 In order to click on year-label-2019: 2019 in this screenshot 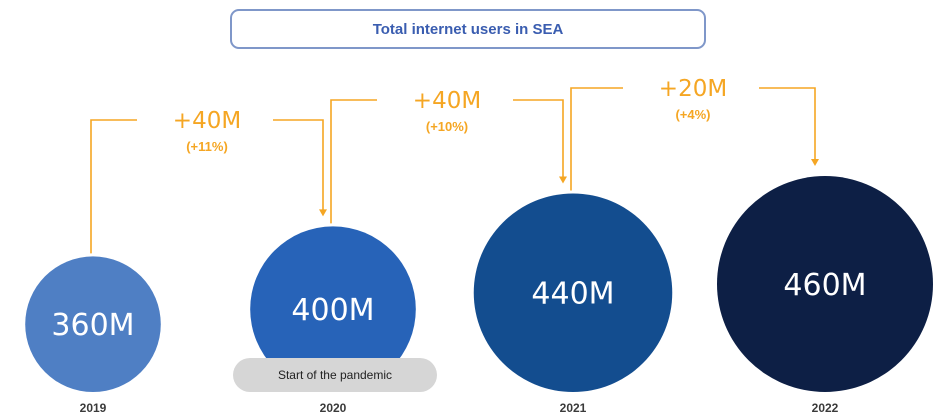, I will do `click(93, 408)`.